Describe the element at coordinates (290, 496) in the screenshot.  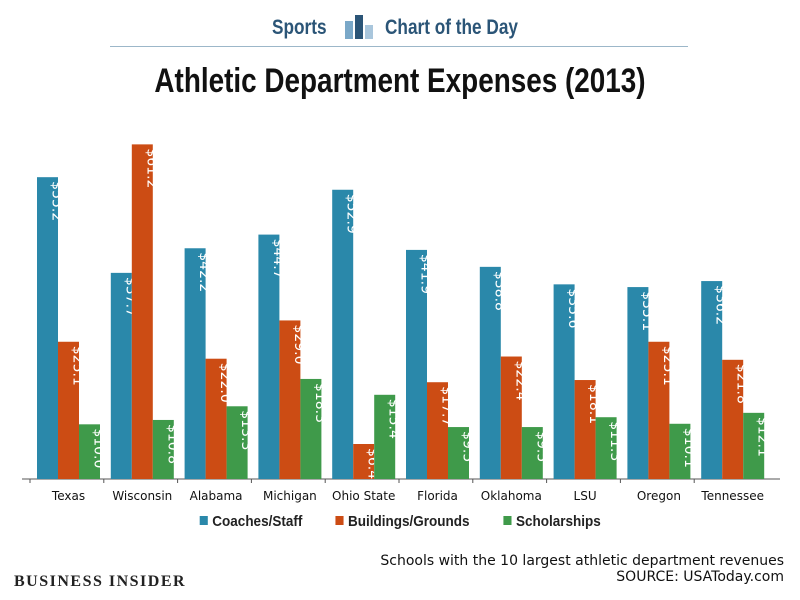
I see `x-tick-label-michigan: Michigan` at that location.